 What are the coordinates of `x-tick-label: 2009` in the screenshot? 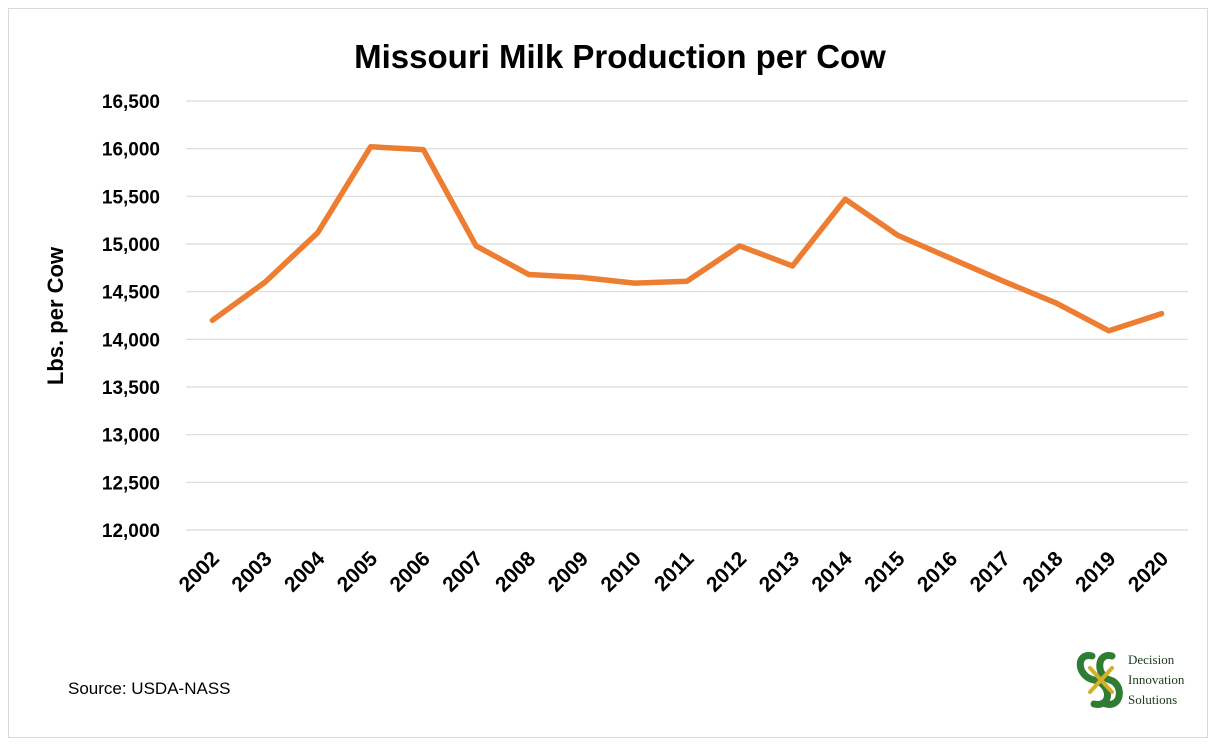 It's located at (568, 571).